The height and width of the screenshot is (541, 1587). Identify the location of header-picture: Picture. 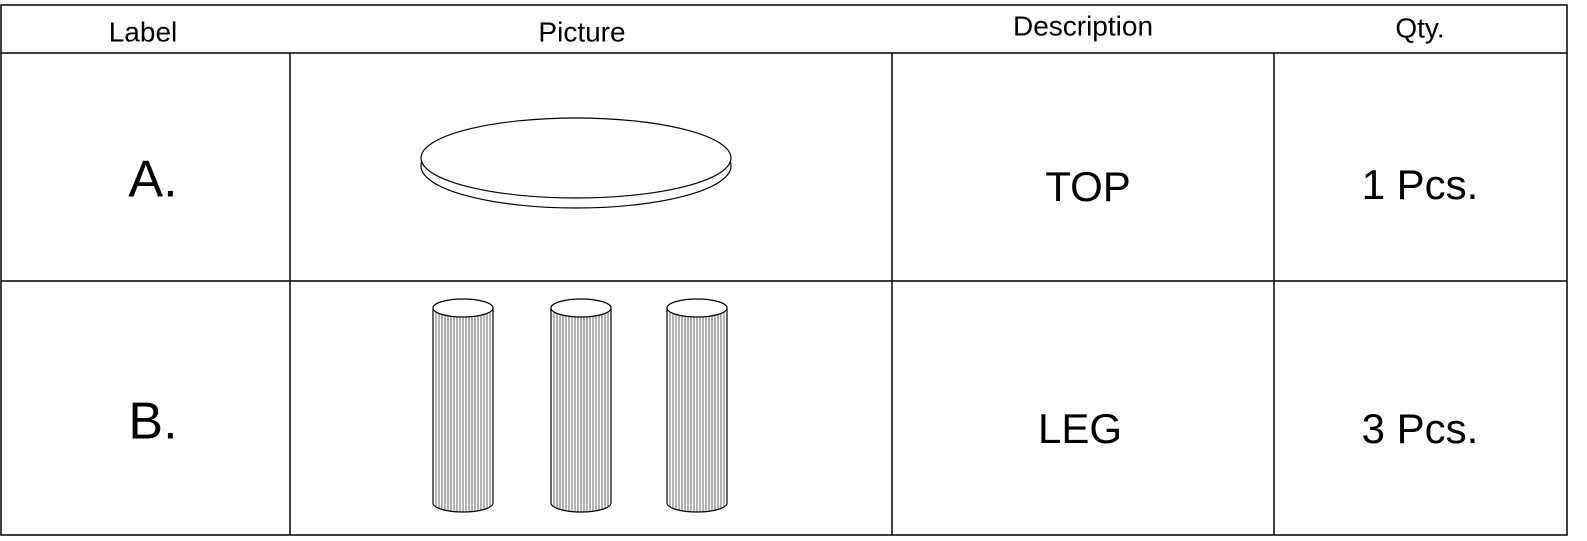
(581, 31).